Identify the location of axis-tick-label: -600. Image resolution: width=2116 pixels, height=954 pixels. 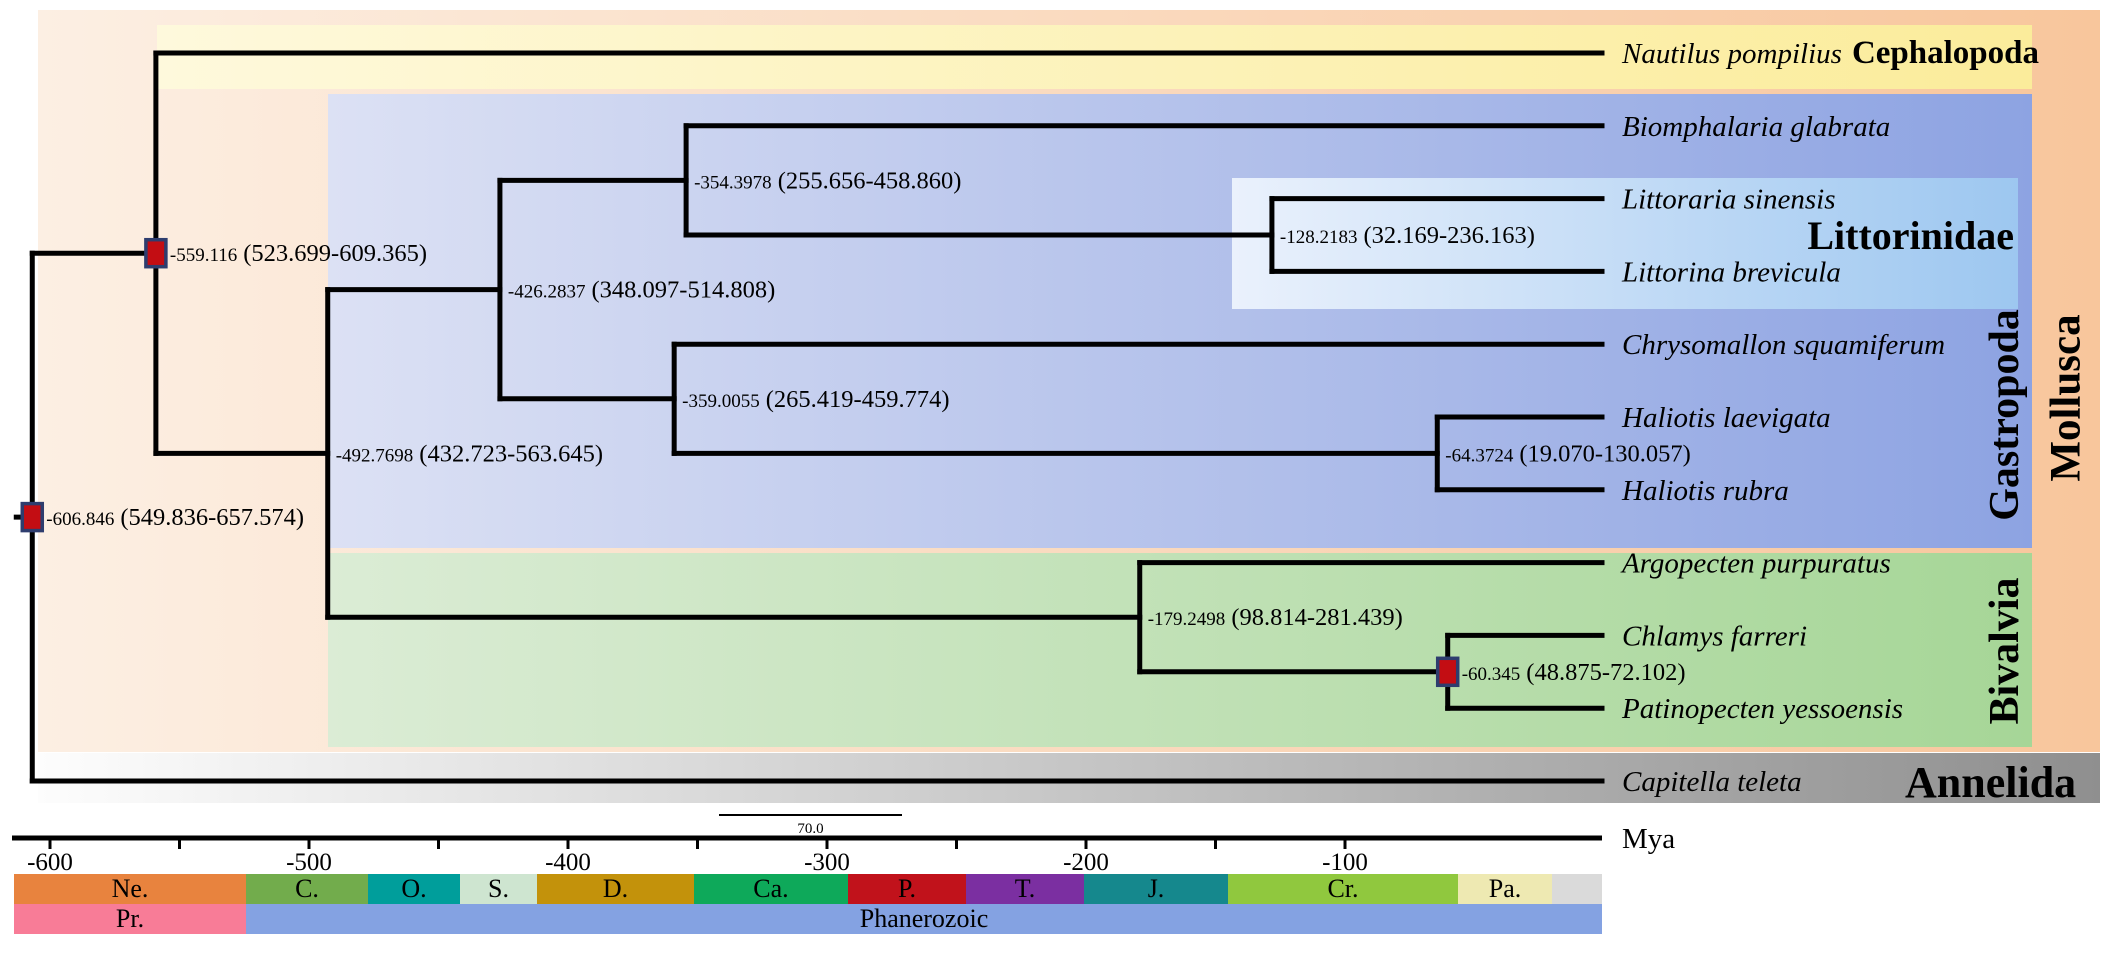
(50, 862).